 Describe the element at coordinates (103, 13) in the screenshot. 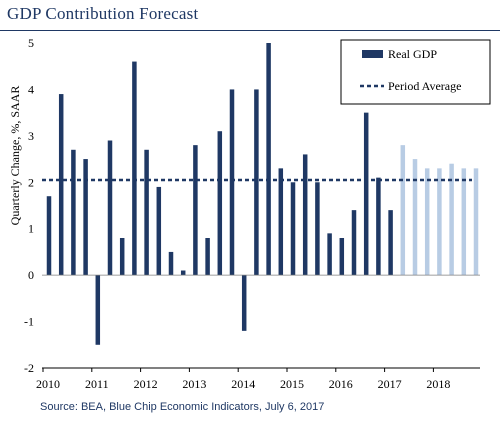

I see `chart-title: GDP Contribution Forecast` at that location.